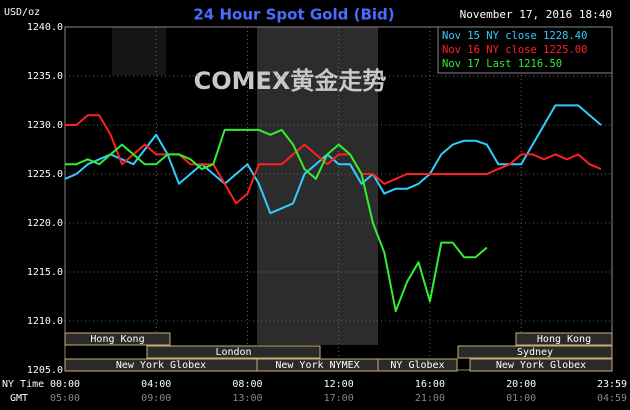 The height and width of the screenshot is (410, 630). Describe the element at coordinates (45, 223) in the screenshot. I see `y-tick-label: 1220.0` at that location.